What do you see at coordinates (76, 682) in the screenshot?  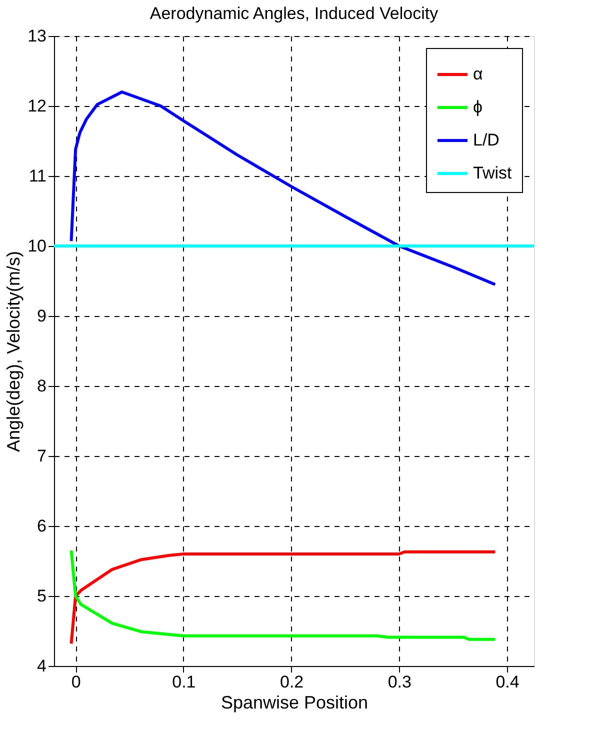 I see `x-tick-label: 0` at bounding box center [76, 682].